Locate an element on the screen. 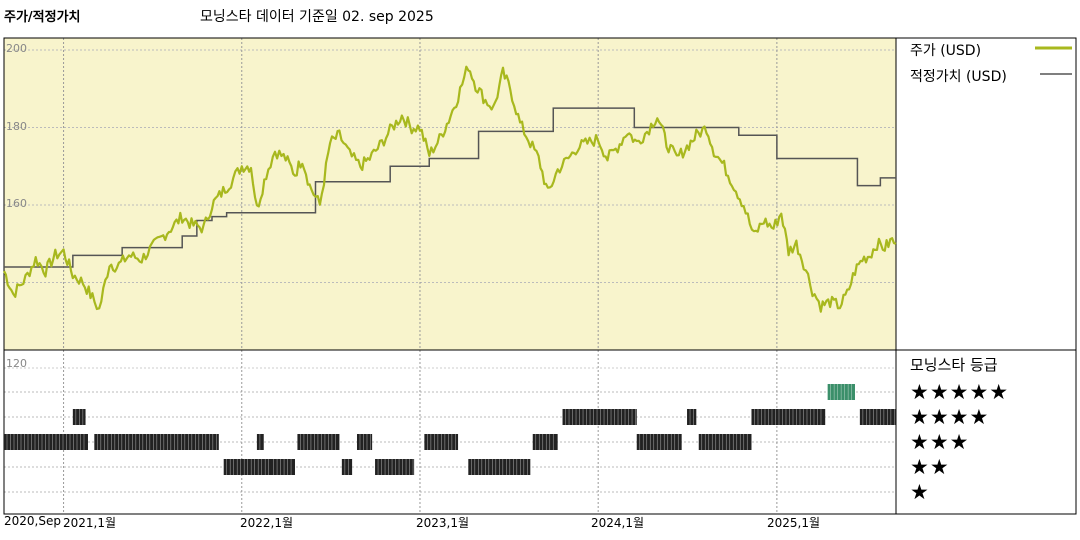 This screenshot has width=1080, height=540. rating-title: 모닝스타 등급 is located at coordinates (954, 365).